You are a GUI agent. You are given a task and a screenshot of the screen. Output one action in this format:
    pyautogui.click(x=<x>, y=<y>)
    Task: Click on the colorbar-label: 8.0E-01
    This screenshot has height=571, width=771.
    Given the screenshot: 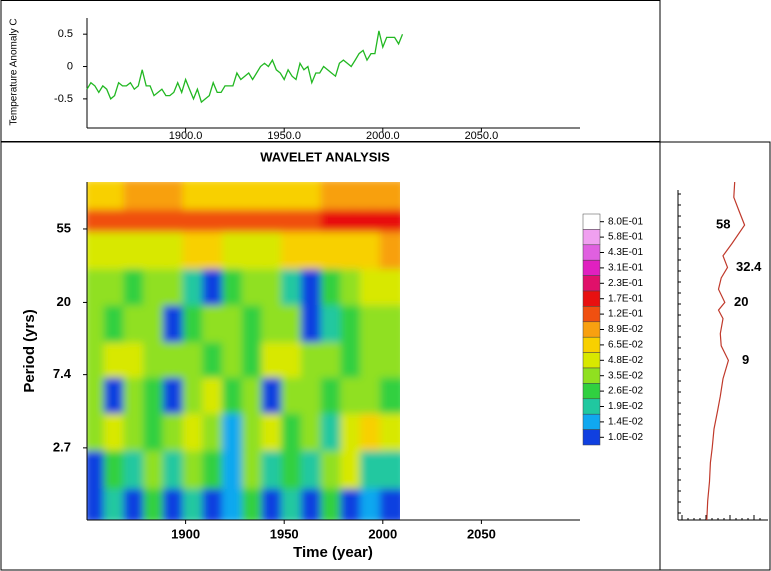 What is the action you would take?
    pyautogui.click(x=625, y=221)
    